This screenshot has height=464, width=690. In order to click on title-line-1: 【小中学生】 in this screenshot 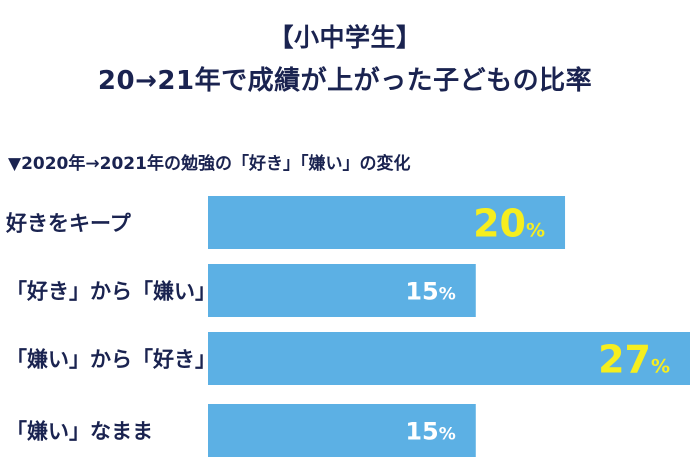, I will do `click(345, 37)`.